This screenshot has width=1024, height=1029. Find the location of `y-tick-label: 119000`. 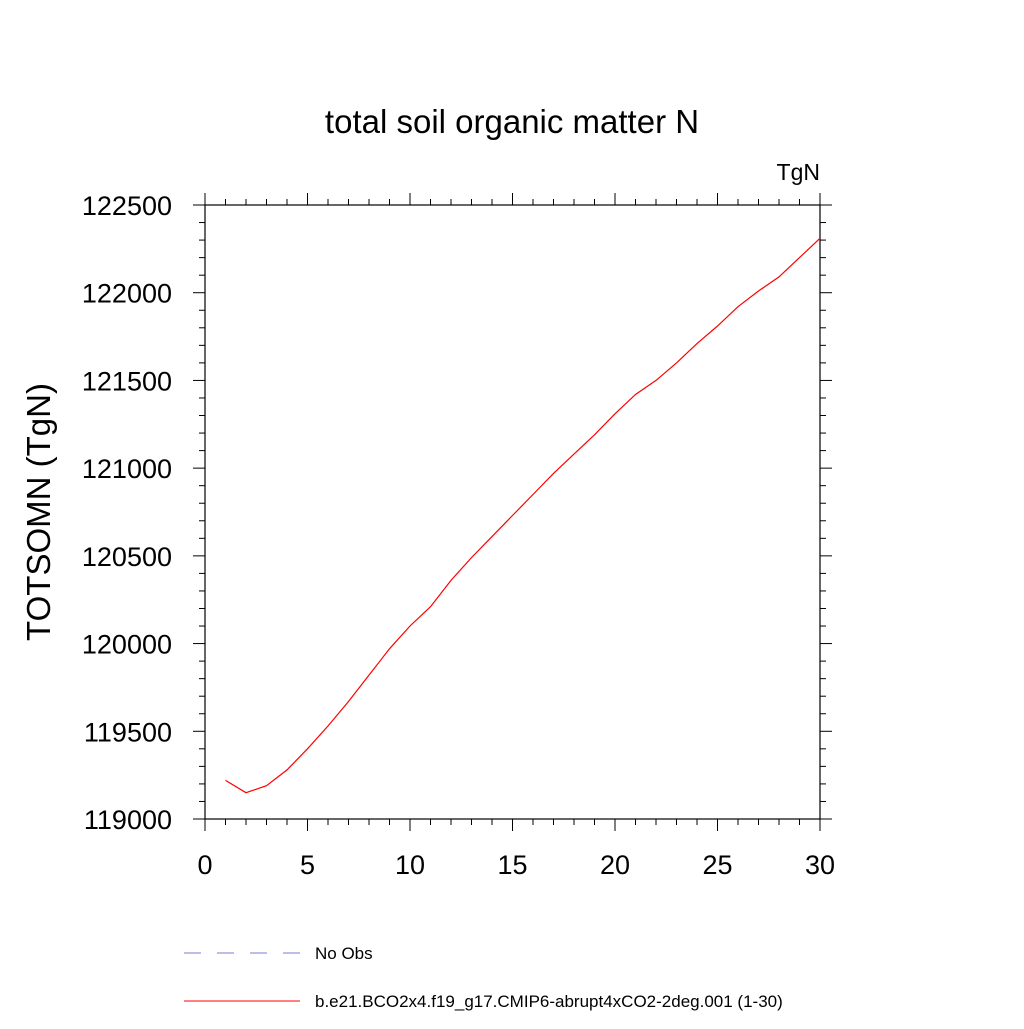

y-tick-label: 119000 is located at coordinates (128, 820).